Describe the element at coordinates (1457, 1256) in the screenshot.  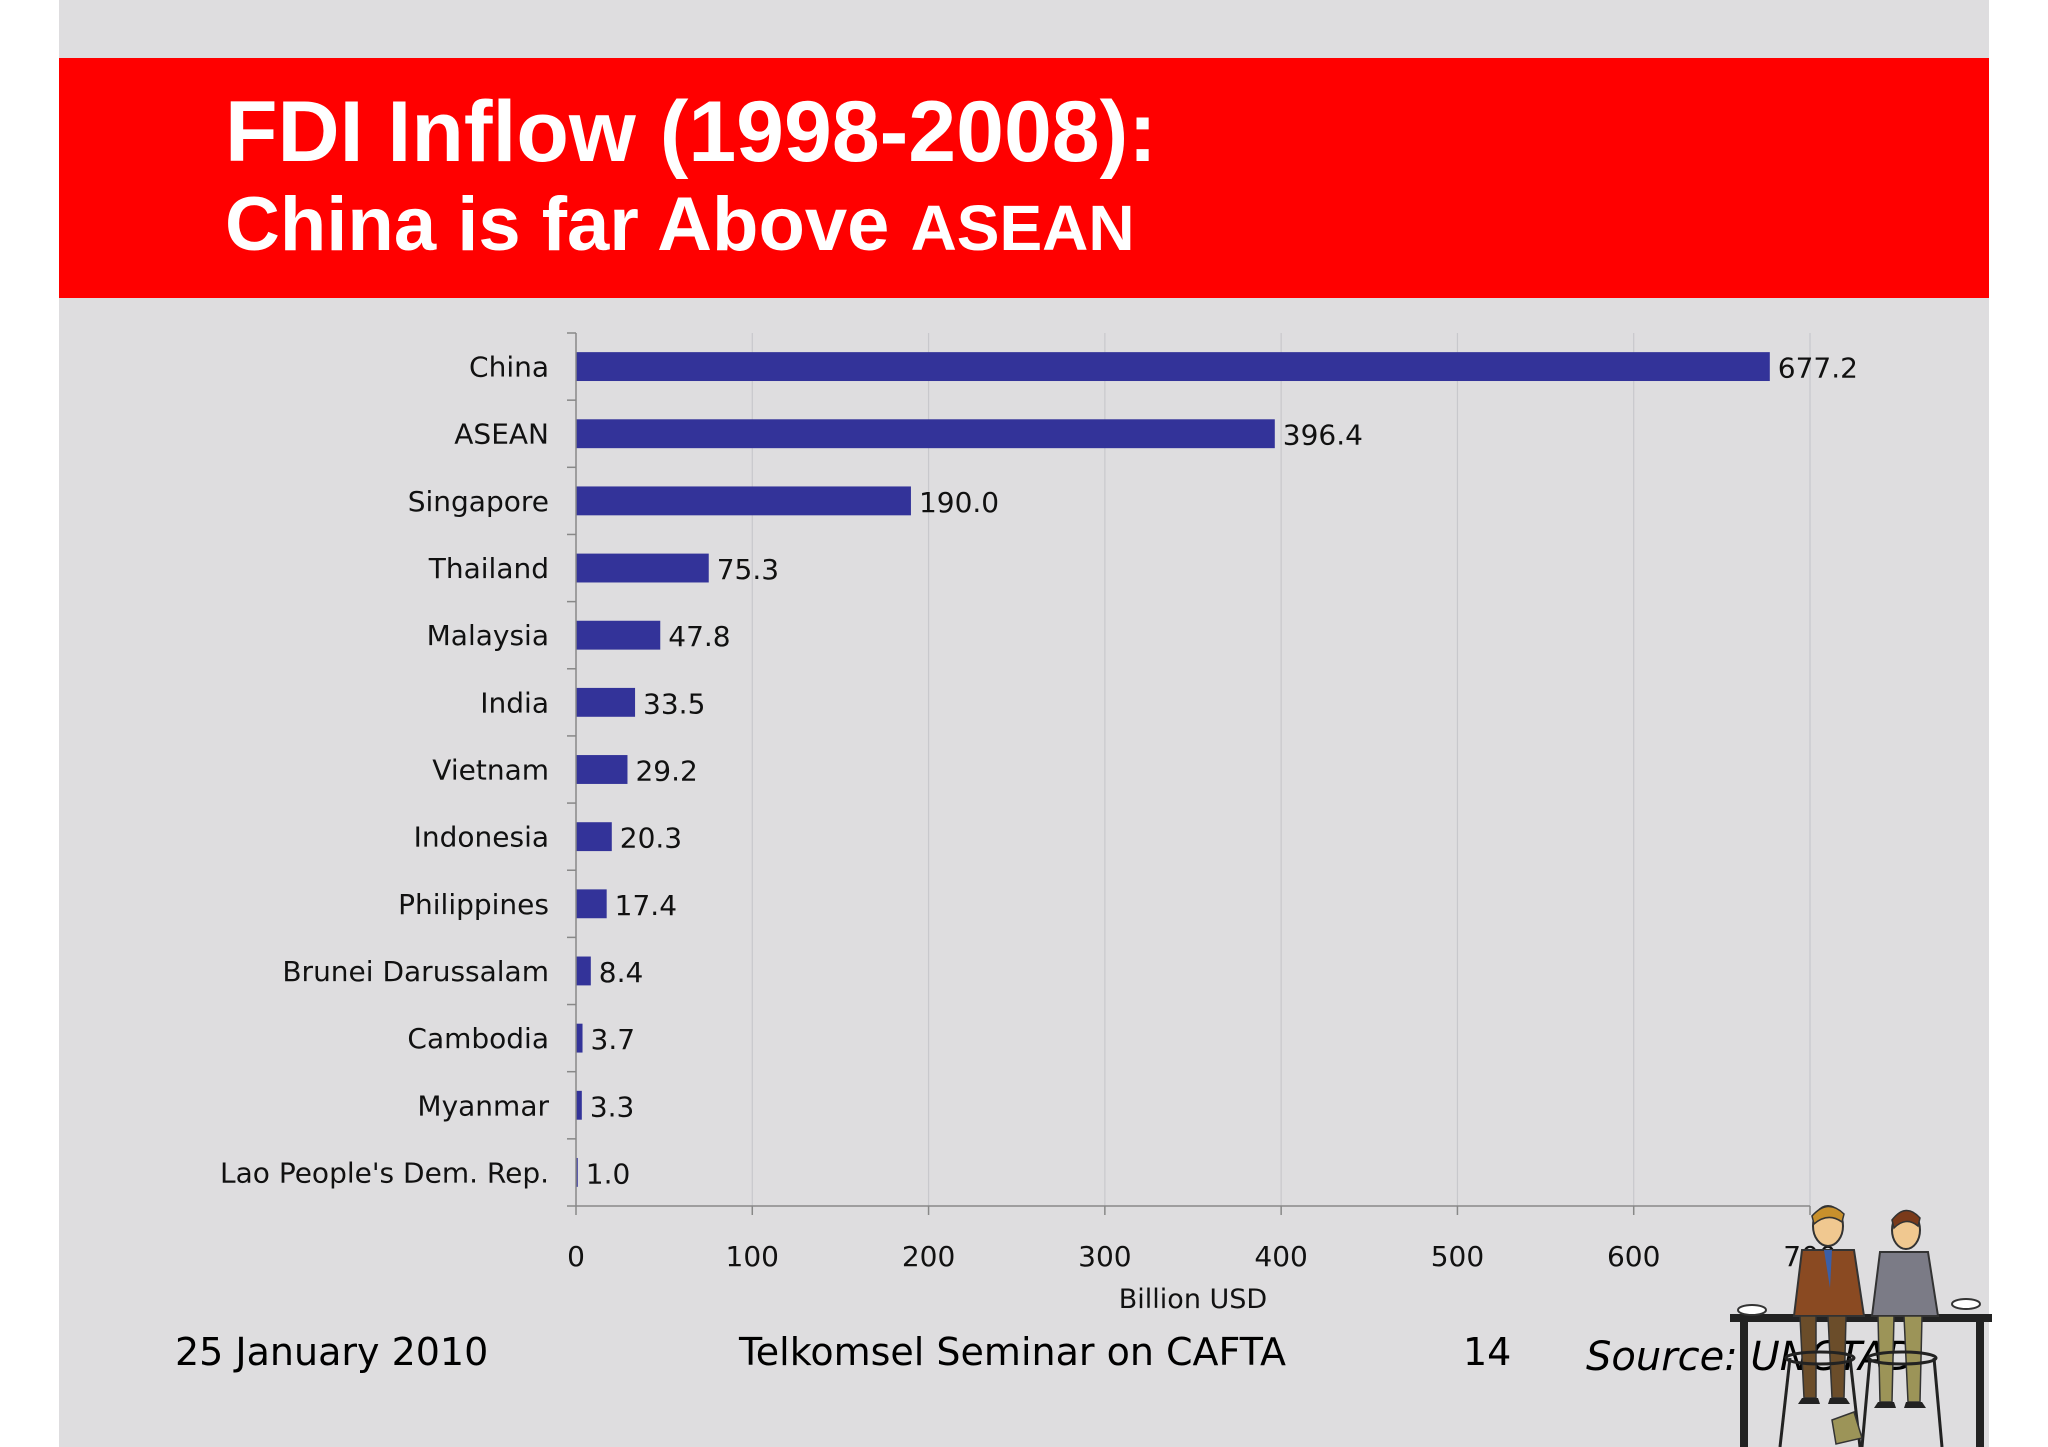
I see `x-tick-label: 500` at that location.